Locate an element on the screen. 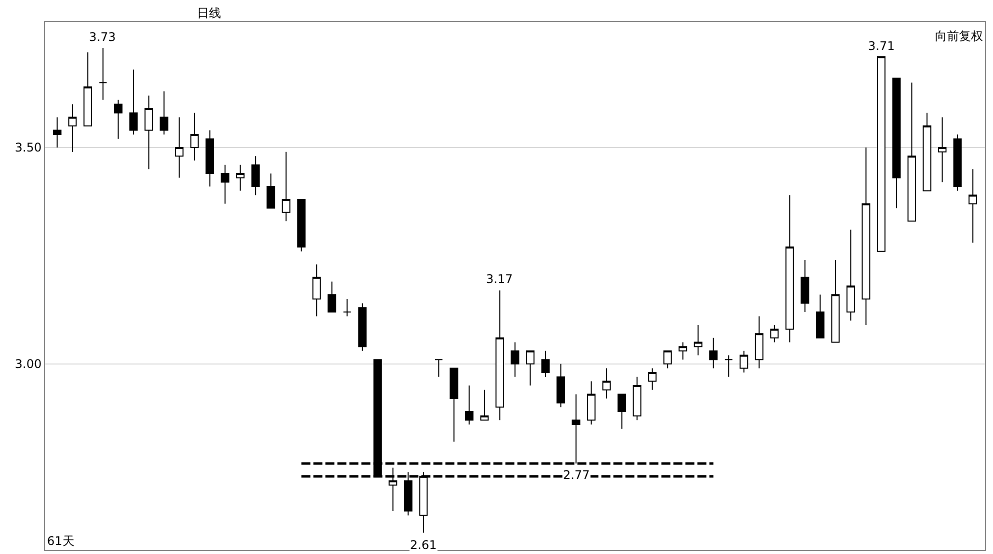 Image resolution: width=993 pixels, height=554 pixels. text: 日线 is located at coordinates (209, 13).